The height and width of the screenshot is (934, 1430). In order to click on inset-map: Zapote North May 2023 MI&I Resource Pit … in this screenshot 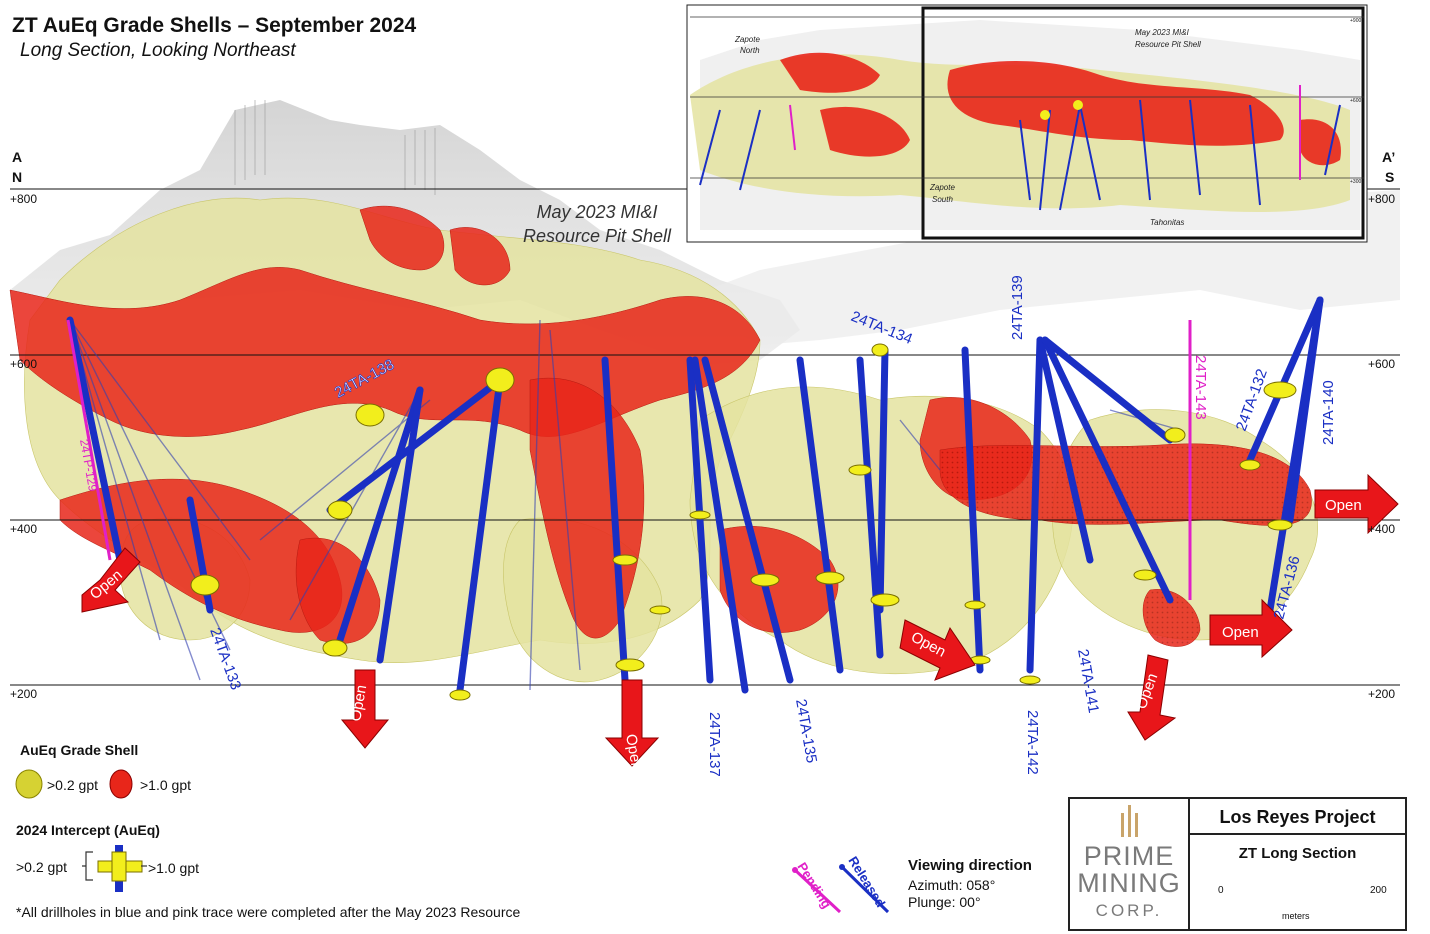, I will do `click(1027, 123)`.